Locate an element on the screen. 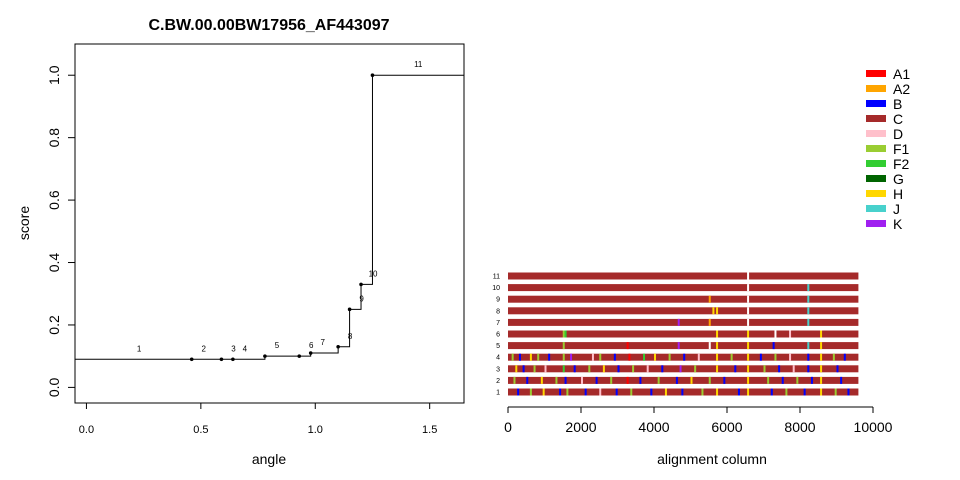 This screenshot has height=480, width=960. x-tick-label: 1.5 is located at coordinates (429, 430).